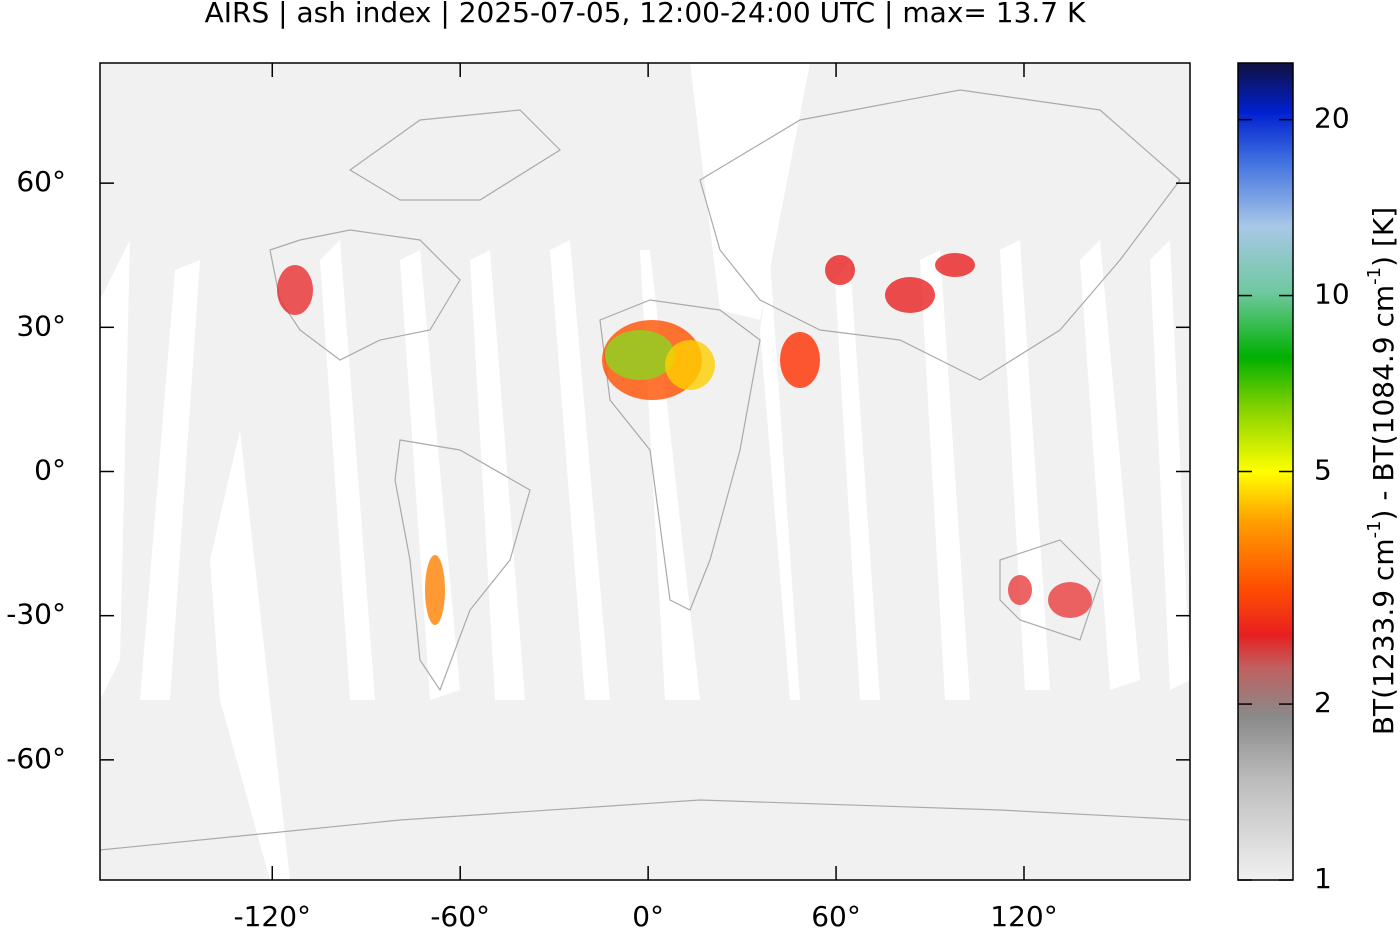 The height and width of the screenshot is (930, 1400). Describe the element at coordinates (1323, 470) in the screenshot. I see `colorbar-tick-label: 5` at that location.